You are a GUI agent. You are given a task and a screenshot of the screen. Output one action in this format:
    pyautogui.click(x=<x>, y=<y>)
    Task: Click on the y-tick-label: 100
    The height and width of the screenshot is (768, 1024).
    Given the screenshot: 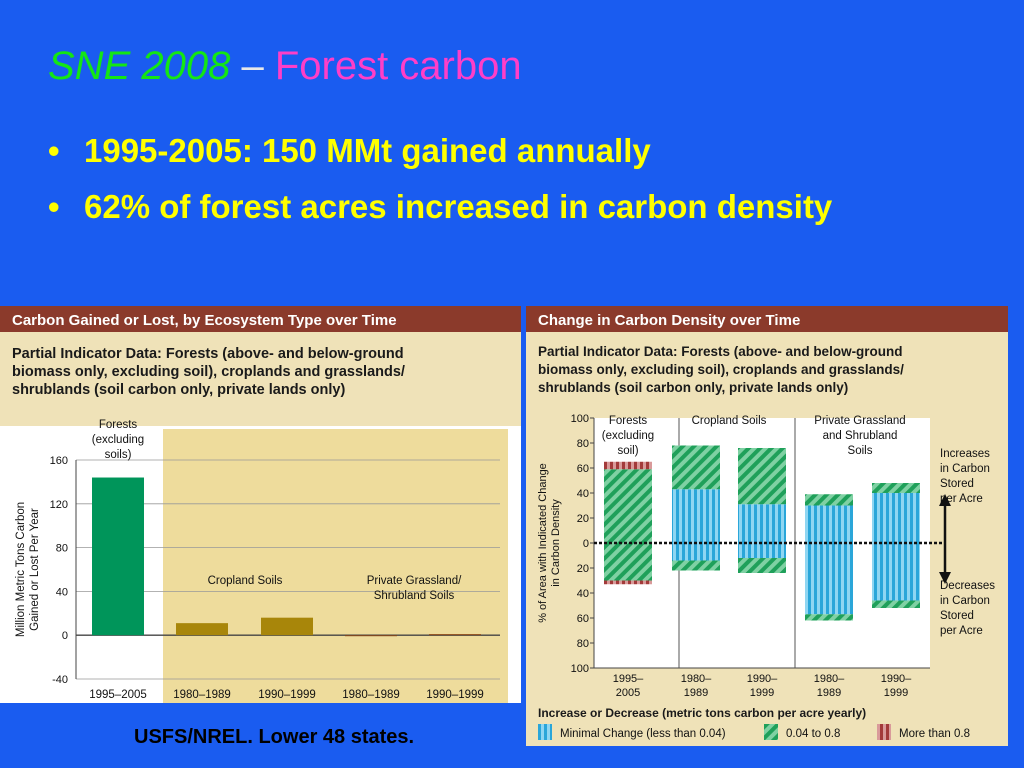 What is the action you would take?
    pyautogui.click(x=580, y=419)
    